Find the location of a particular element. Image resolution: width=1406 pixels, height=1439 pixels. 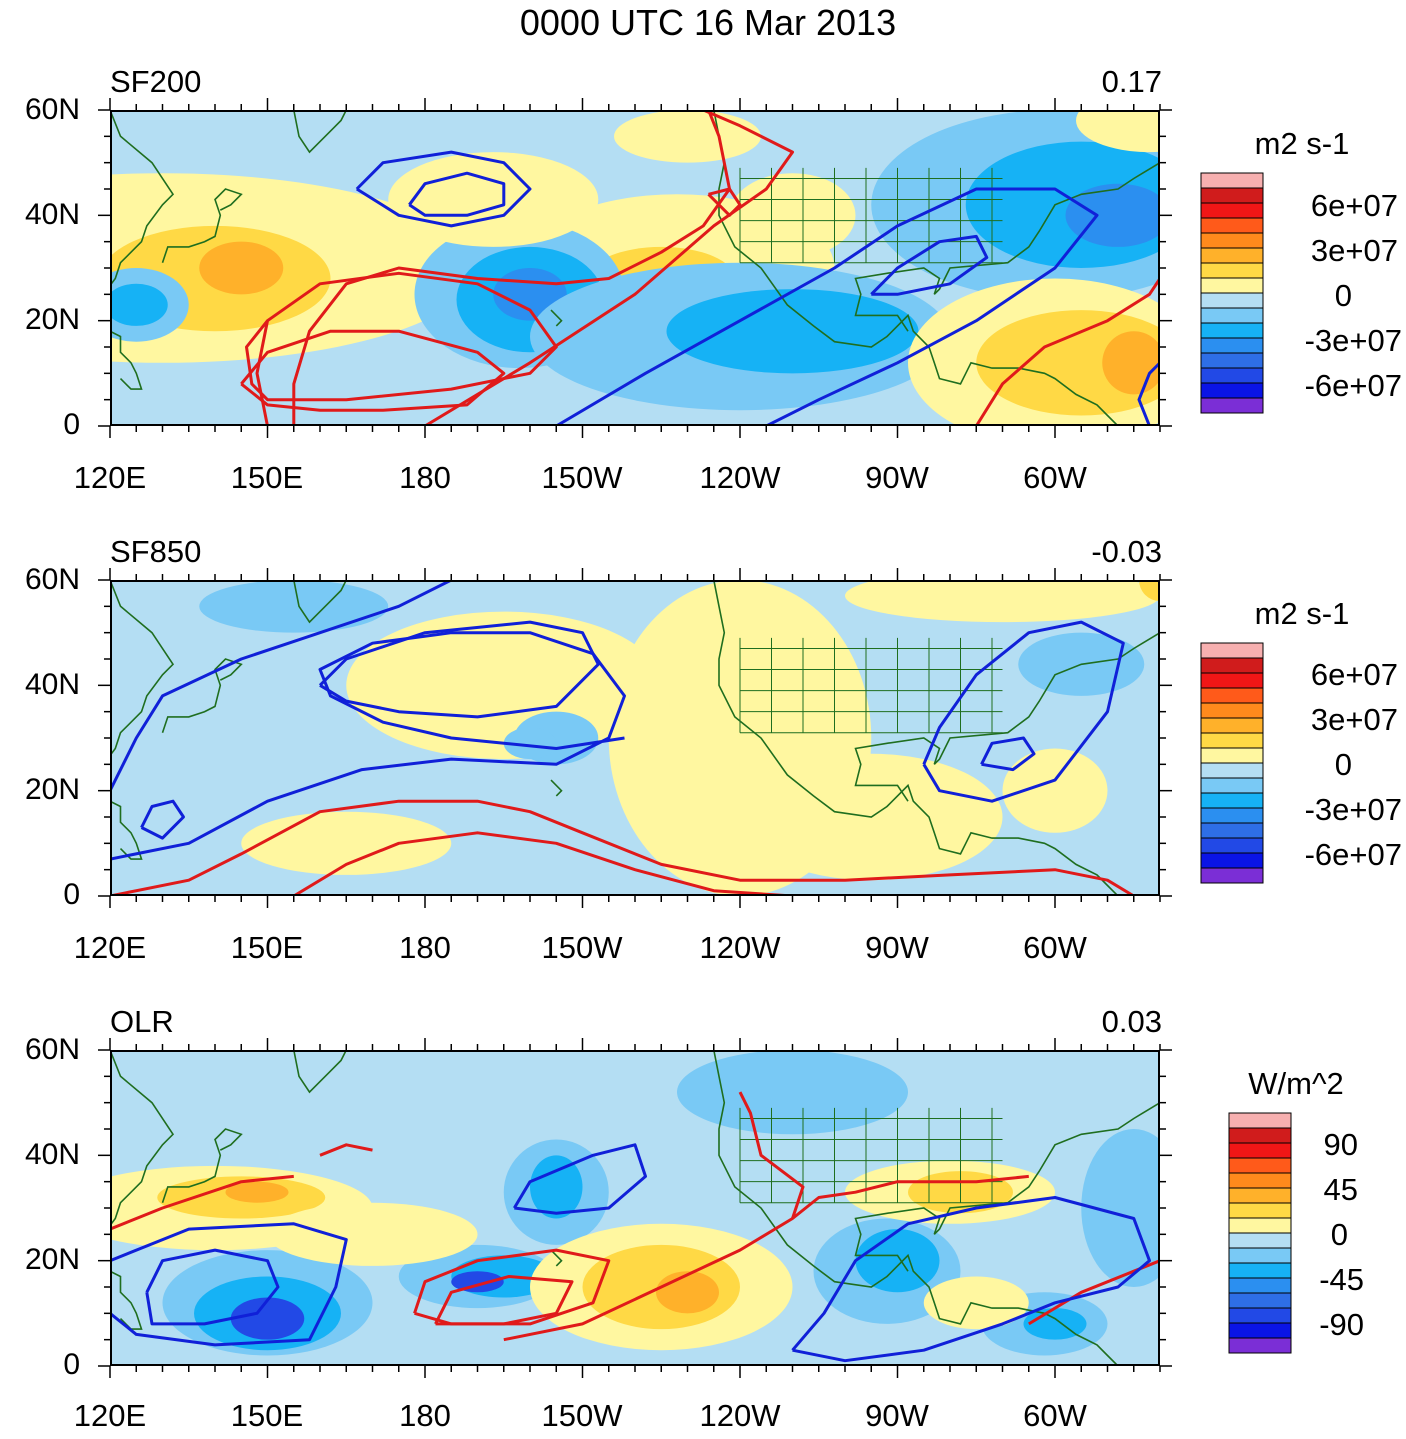

panel-corr-sf200: 0.17 is located at coordinates (1131, 81).